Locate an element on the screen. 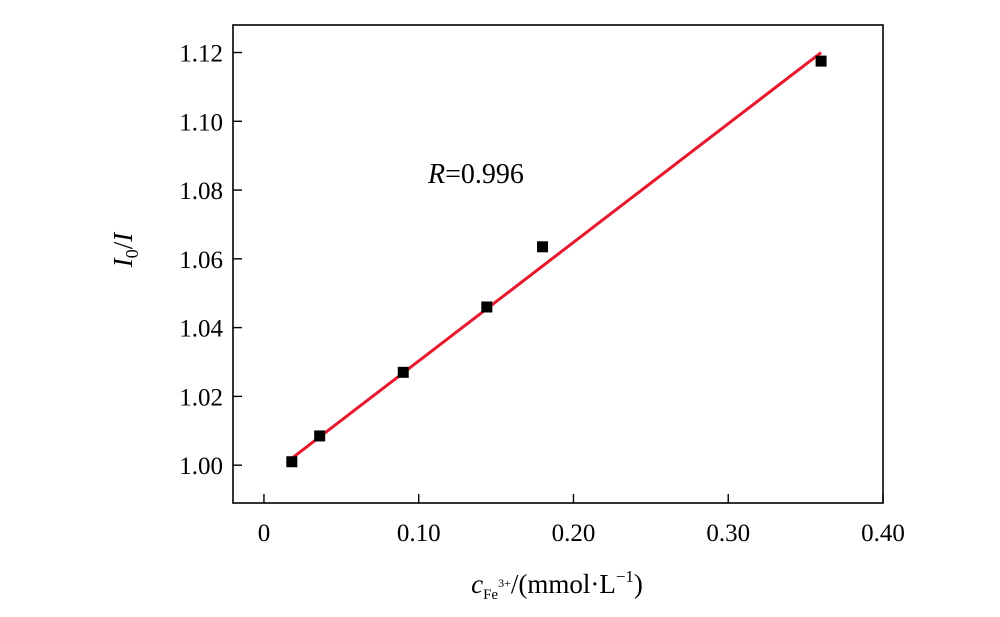  y-tick-label: 1.10 is located at coordinates (201, 122).